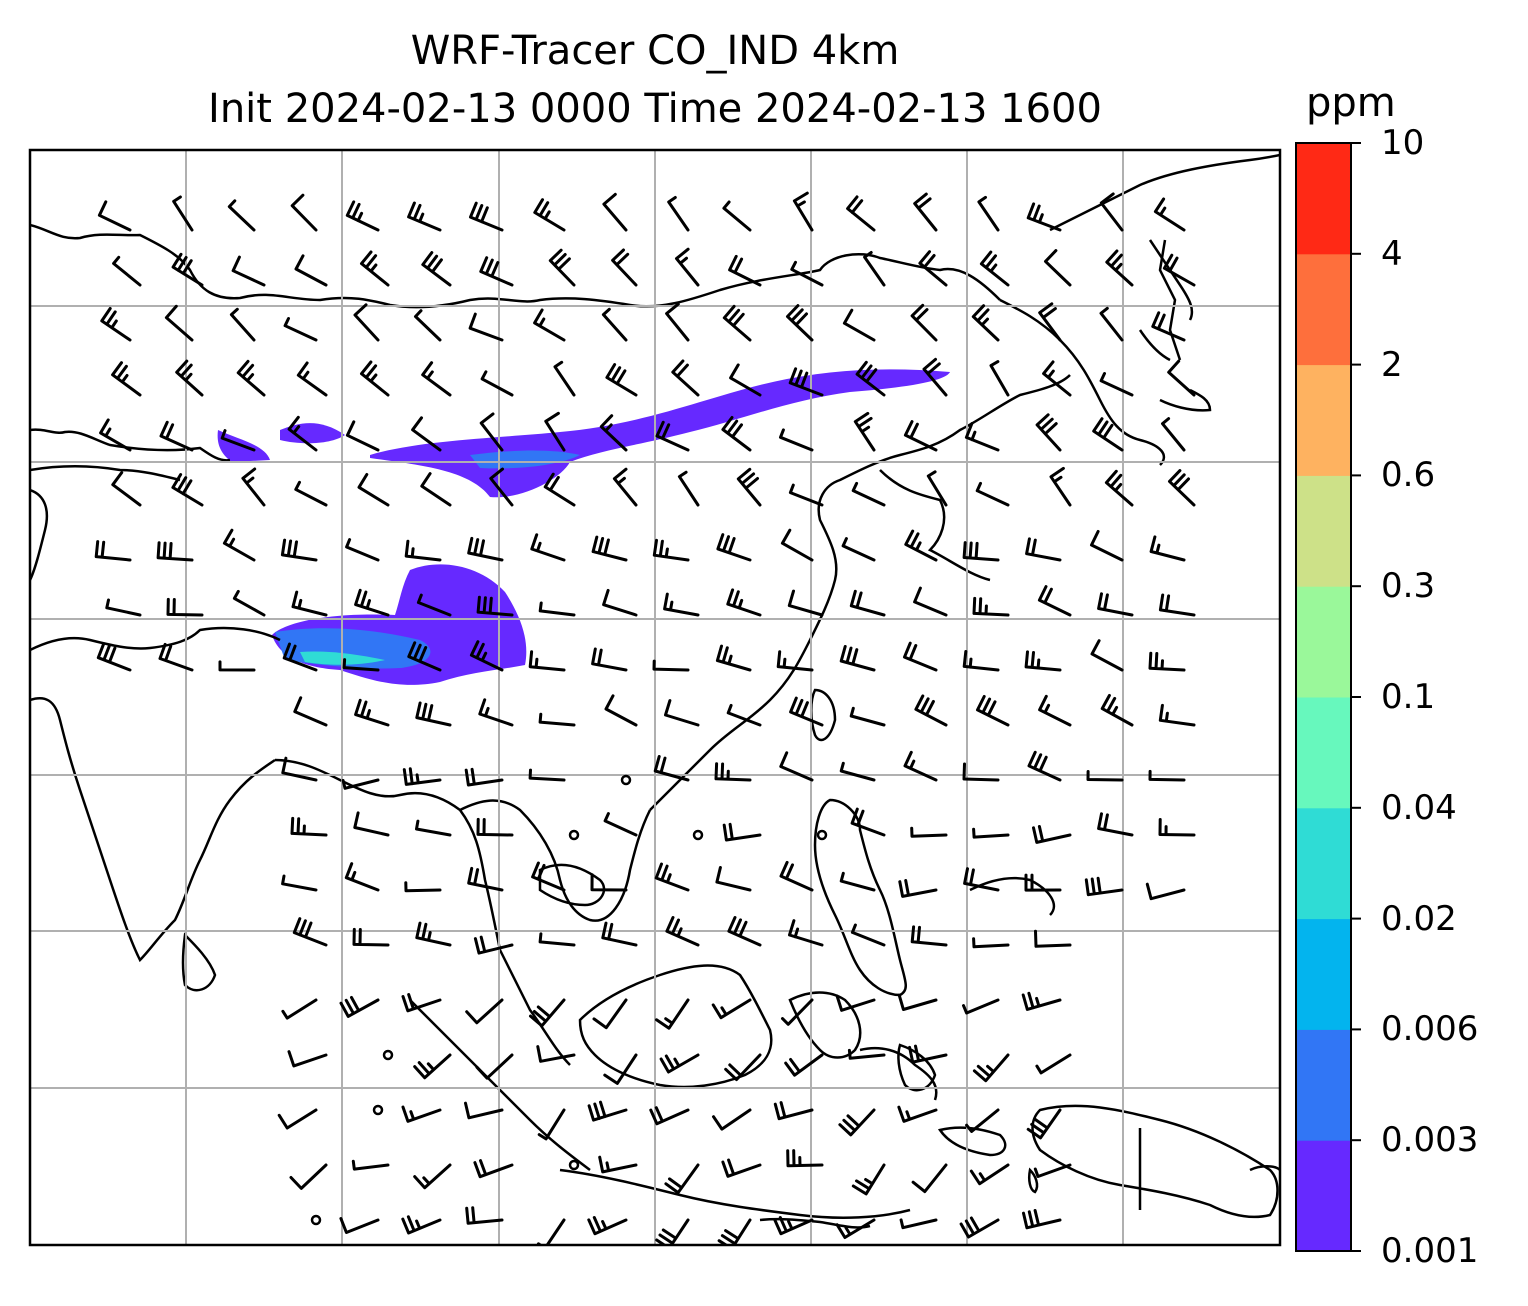 Image resolution: width=1528 pixels, height=1306 pixels. I want to click on colorbar-tick-label: 0.003, so click(1430, 1140).